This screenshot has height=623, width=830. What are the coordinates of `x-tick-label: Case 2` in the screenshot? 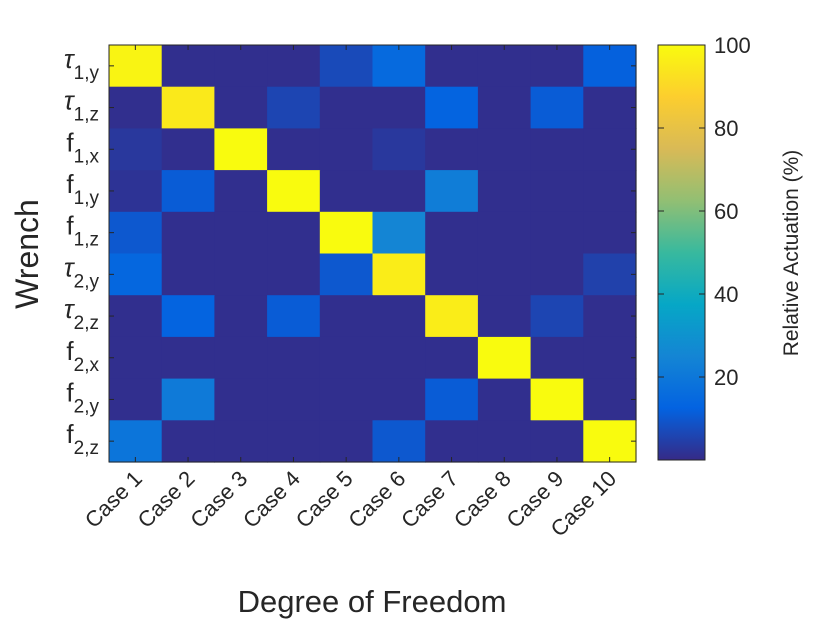 It's located at (166, 499).